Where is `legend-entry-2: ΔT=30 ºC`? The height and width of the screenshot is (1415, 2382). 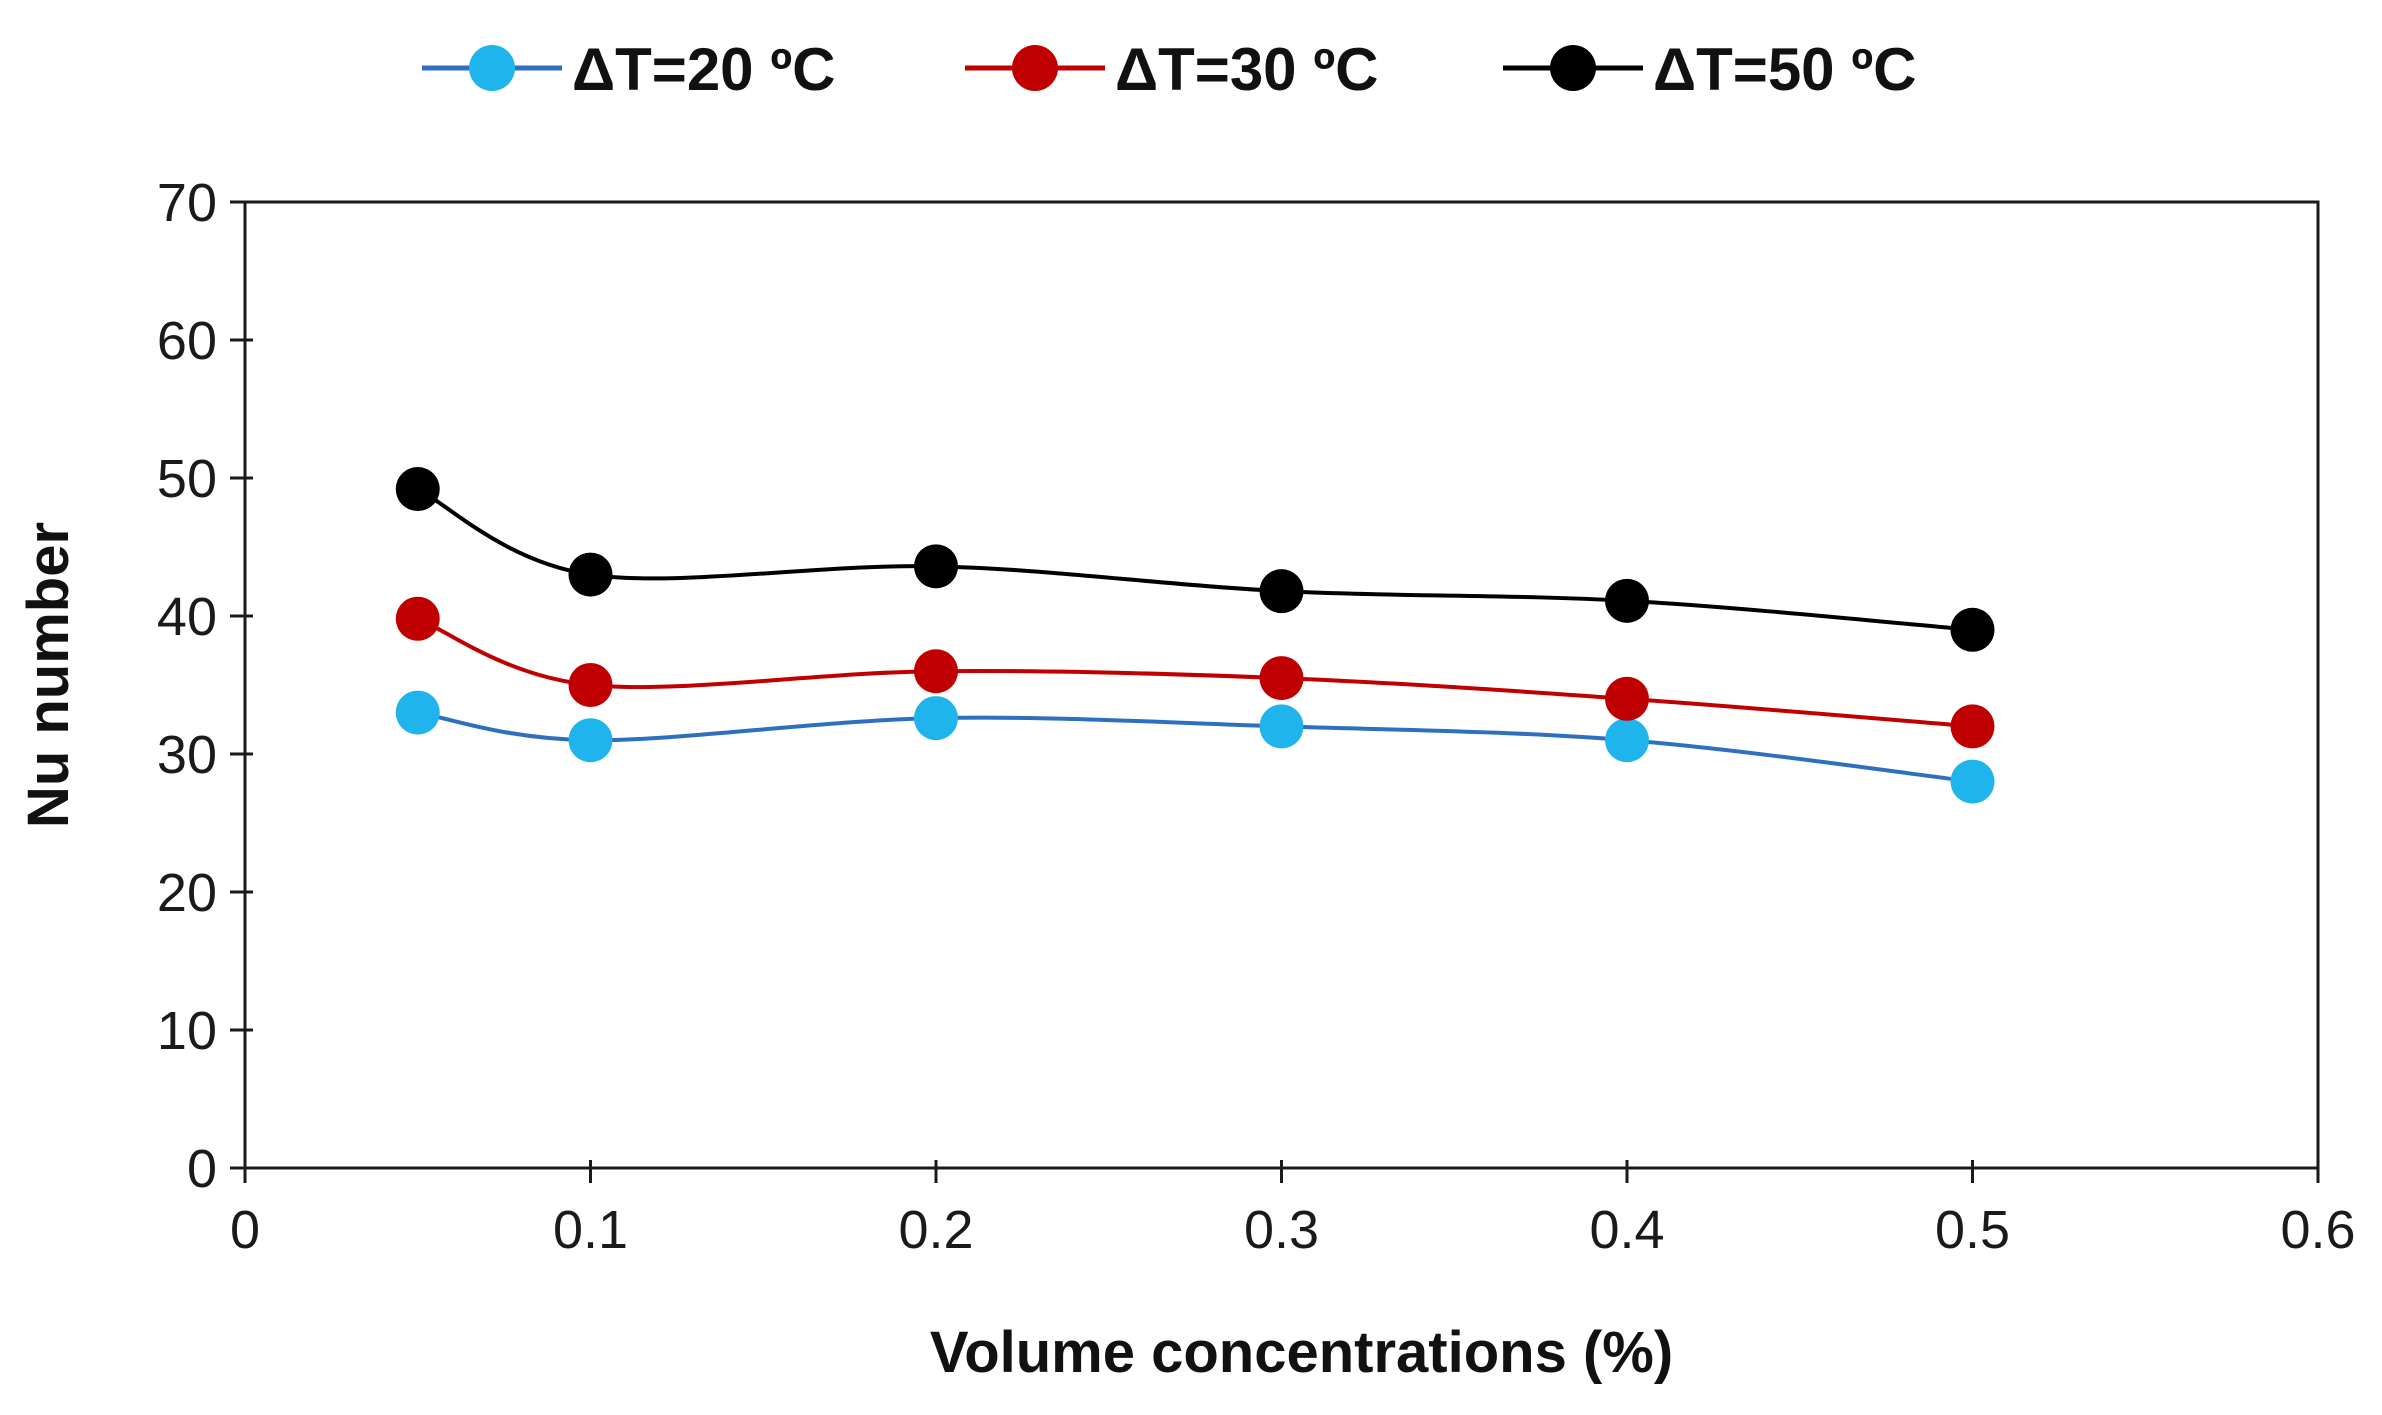
legend-entry-2: ΔT=30 ºC is located at coordinates (1171, 69).